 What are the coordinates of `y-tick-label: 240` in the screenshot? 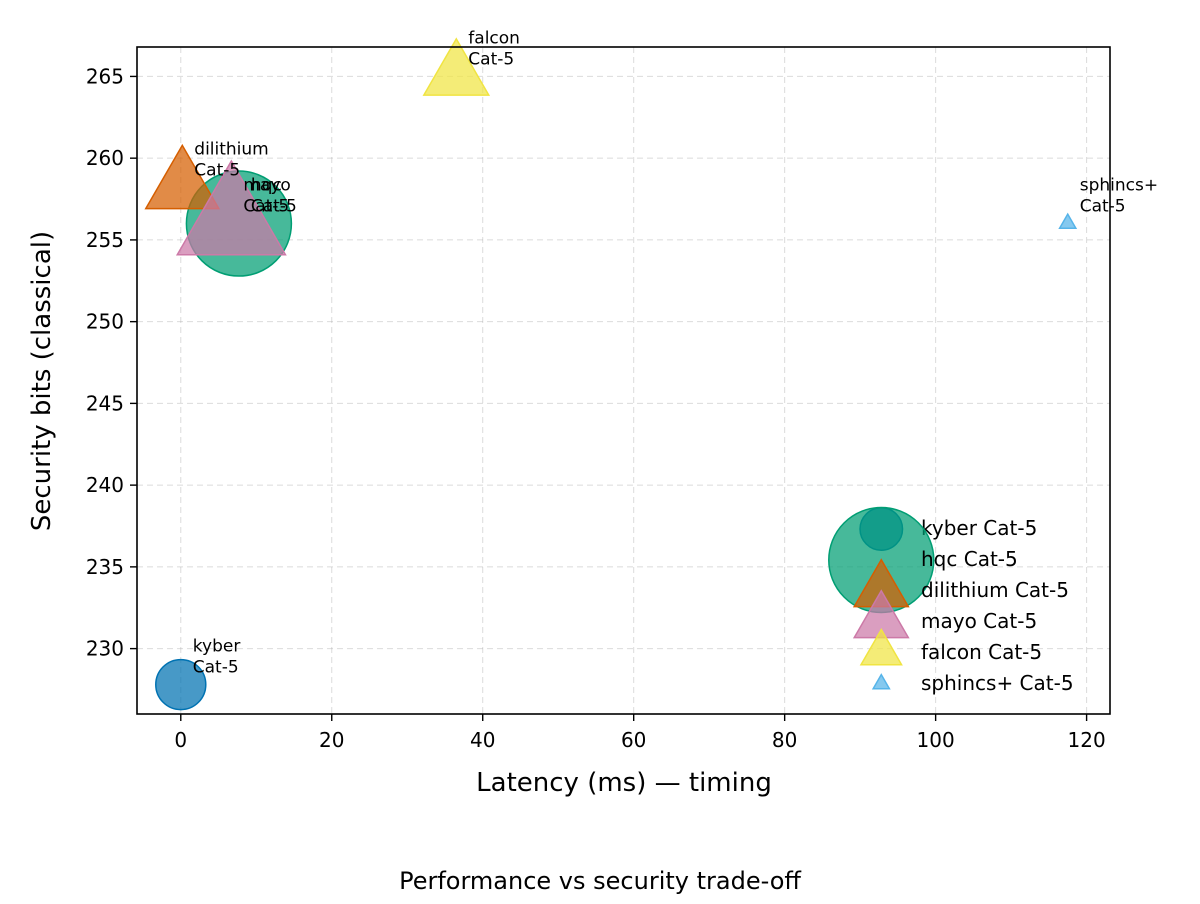 It's located at (105, 485).